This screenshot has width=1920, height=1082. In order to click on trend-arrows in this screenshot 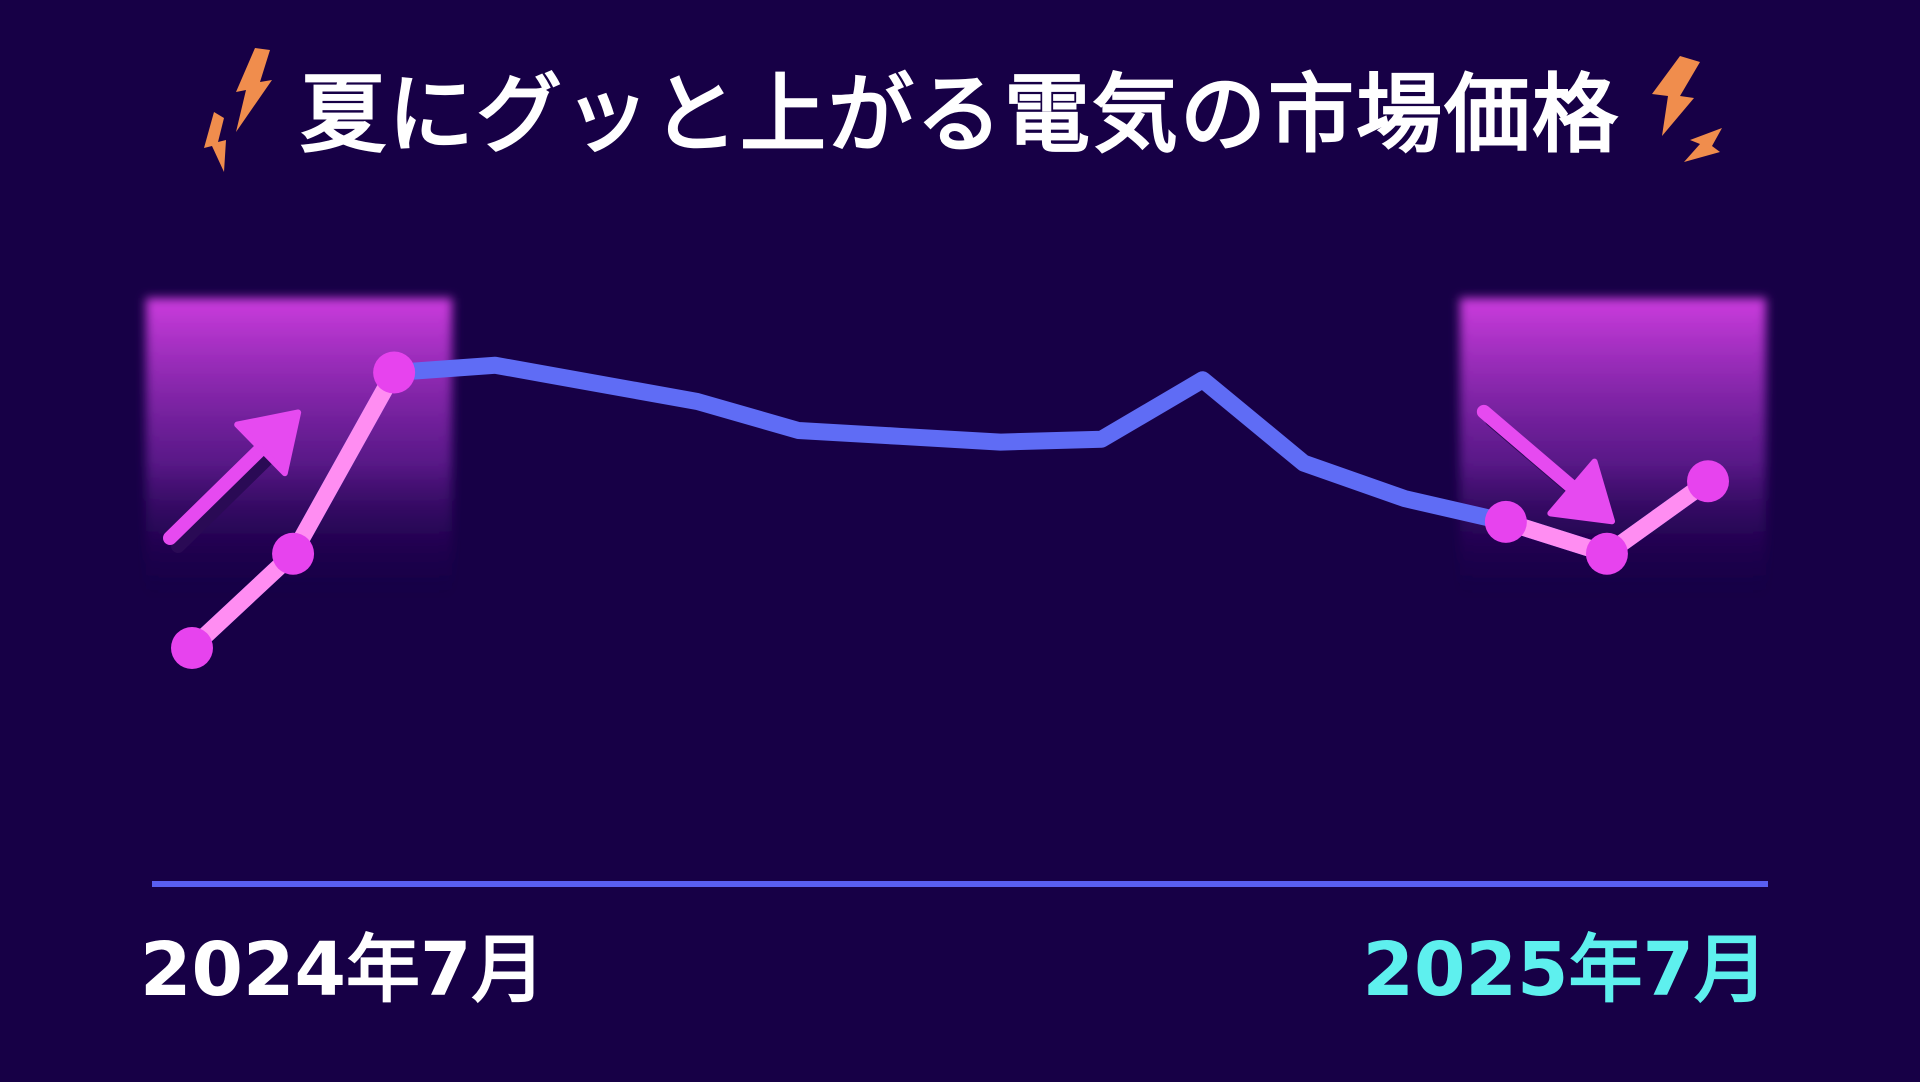, I will do `click(889, 478)`.